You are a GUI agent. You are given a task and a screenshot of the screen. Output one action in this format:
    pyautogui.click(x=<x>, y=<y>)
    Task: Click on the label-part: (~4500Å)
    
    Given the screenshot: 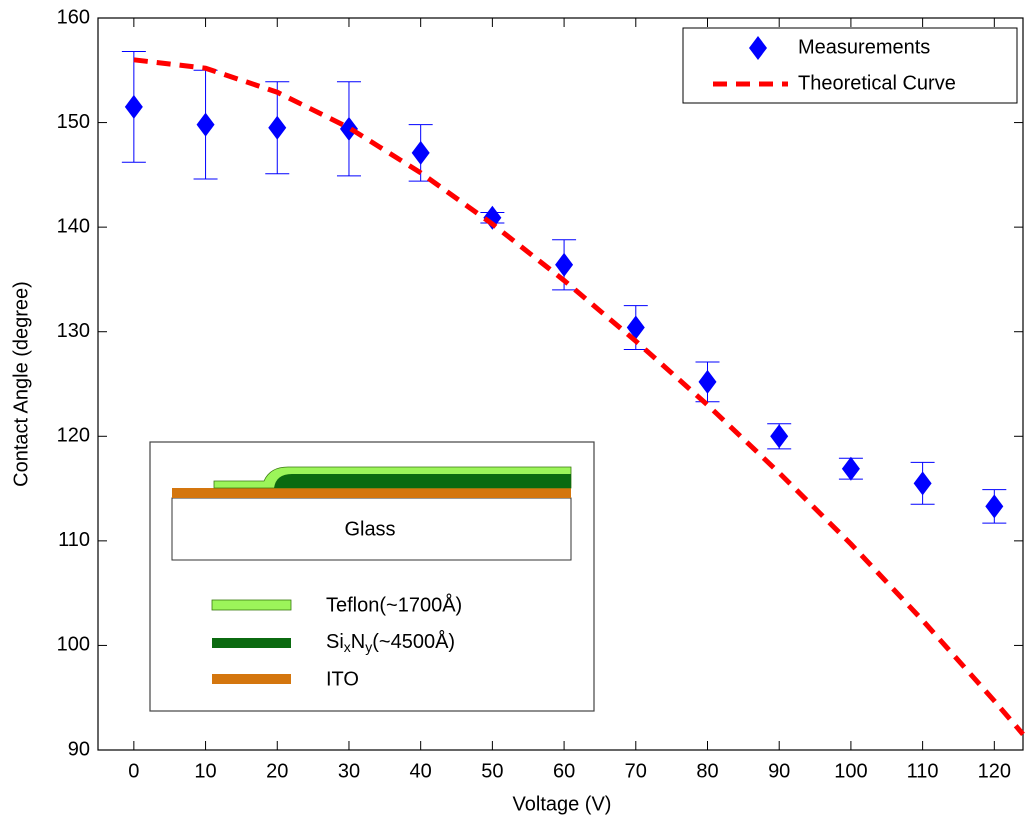 What is the action you would take?
    pyautogui.click(x=413, y=641)
    